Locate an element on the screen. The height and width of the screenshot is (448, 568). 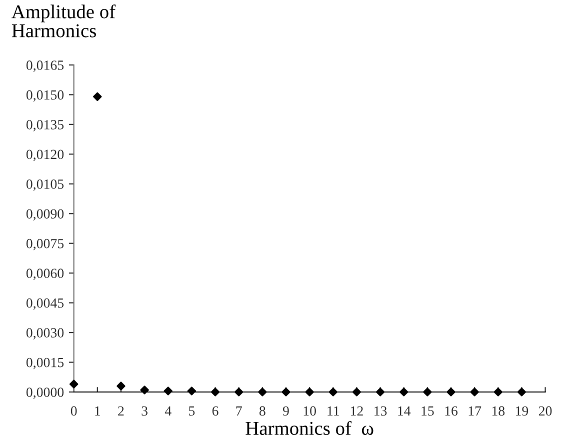
x-tick-label: 15 is located at coordinates (428, 411).